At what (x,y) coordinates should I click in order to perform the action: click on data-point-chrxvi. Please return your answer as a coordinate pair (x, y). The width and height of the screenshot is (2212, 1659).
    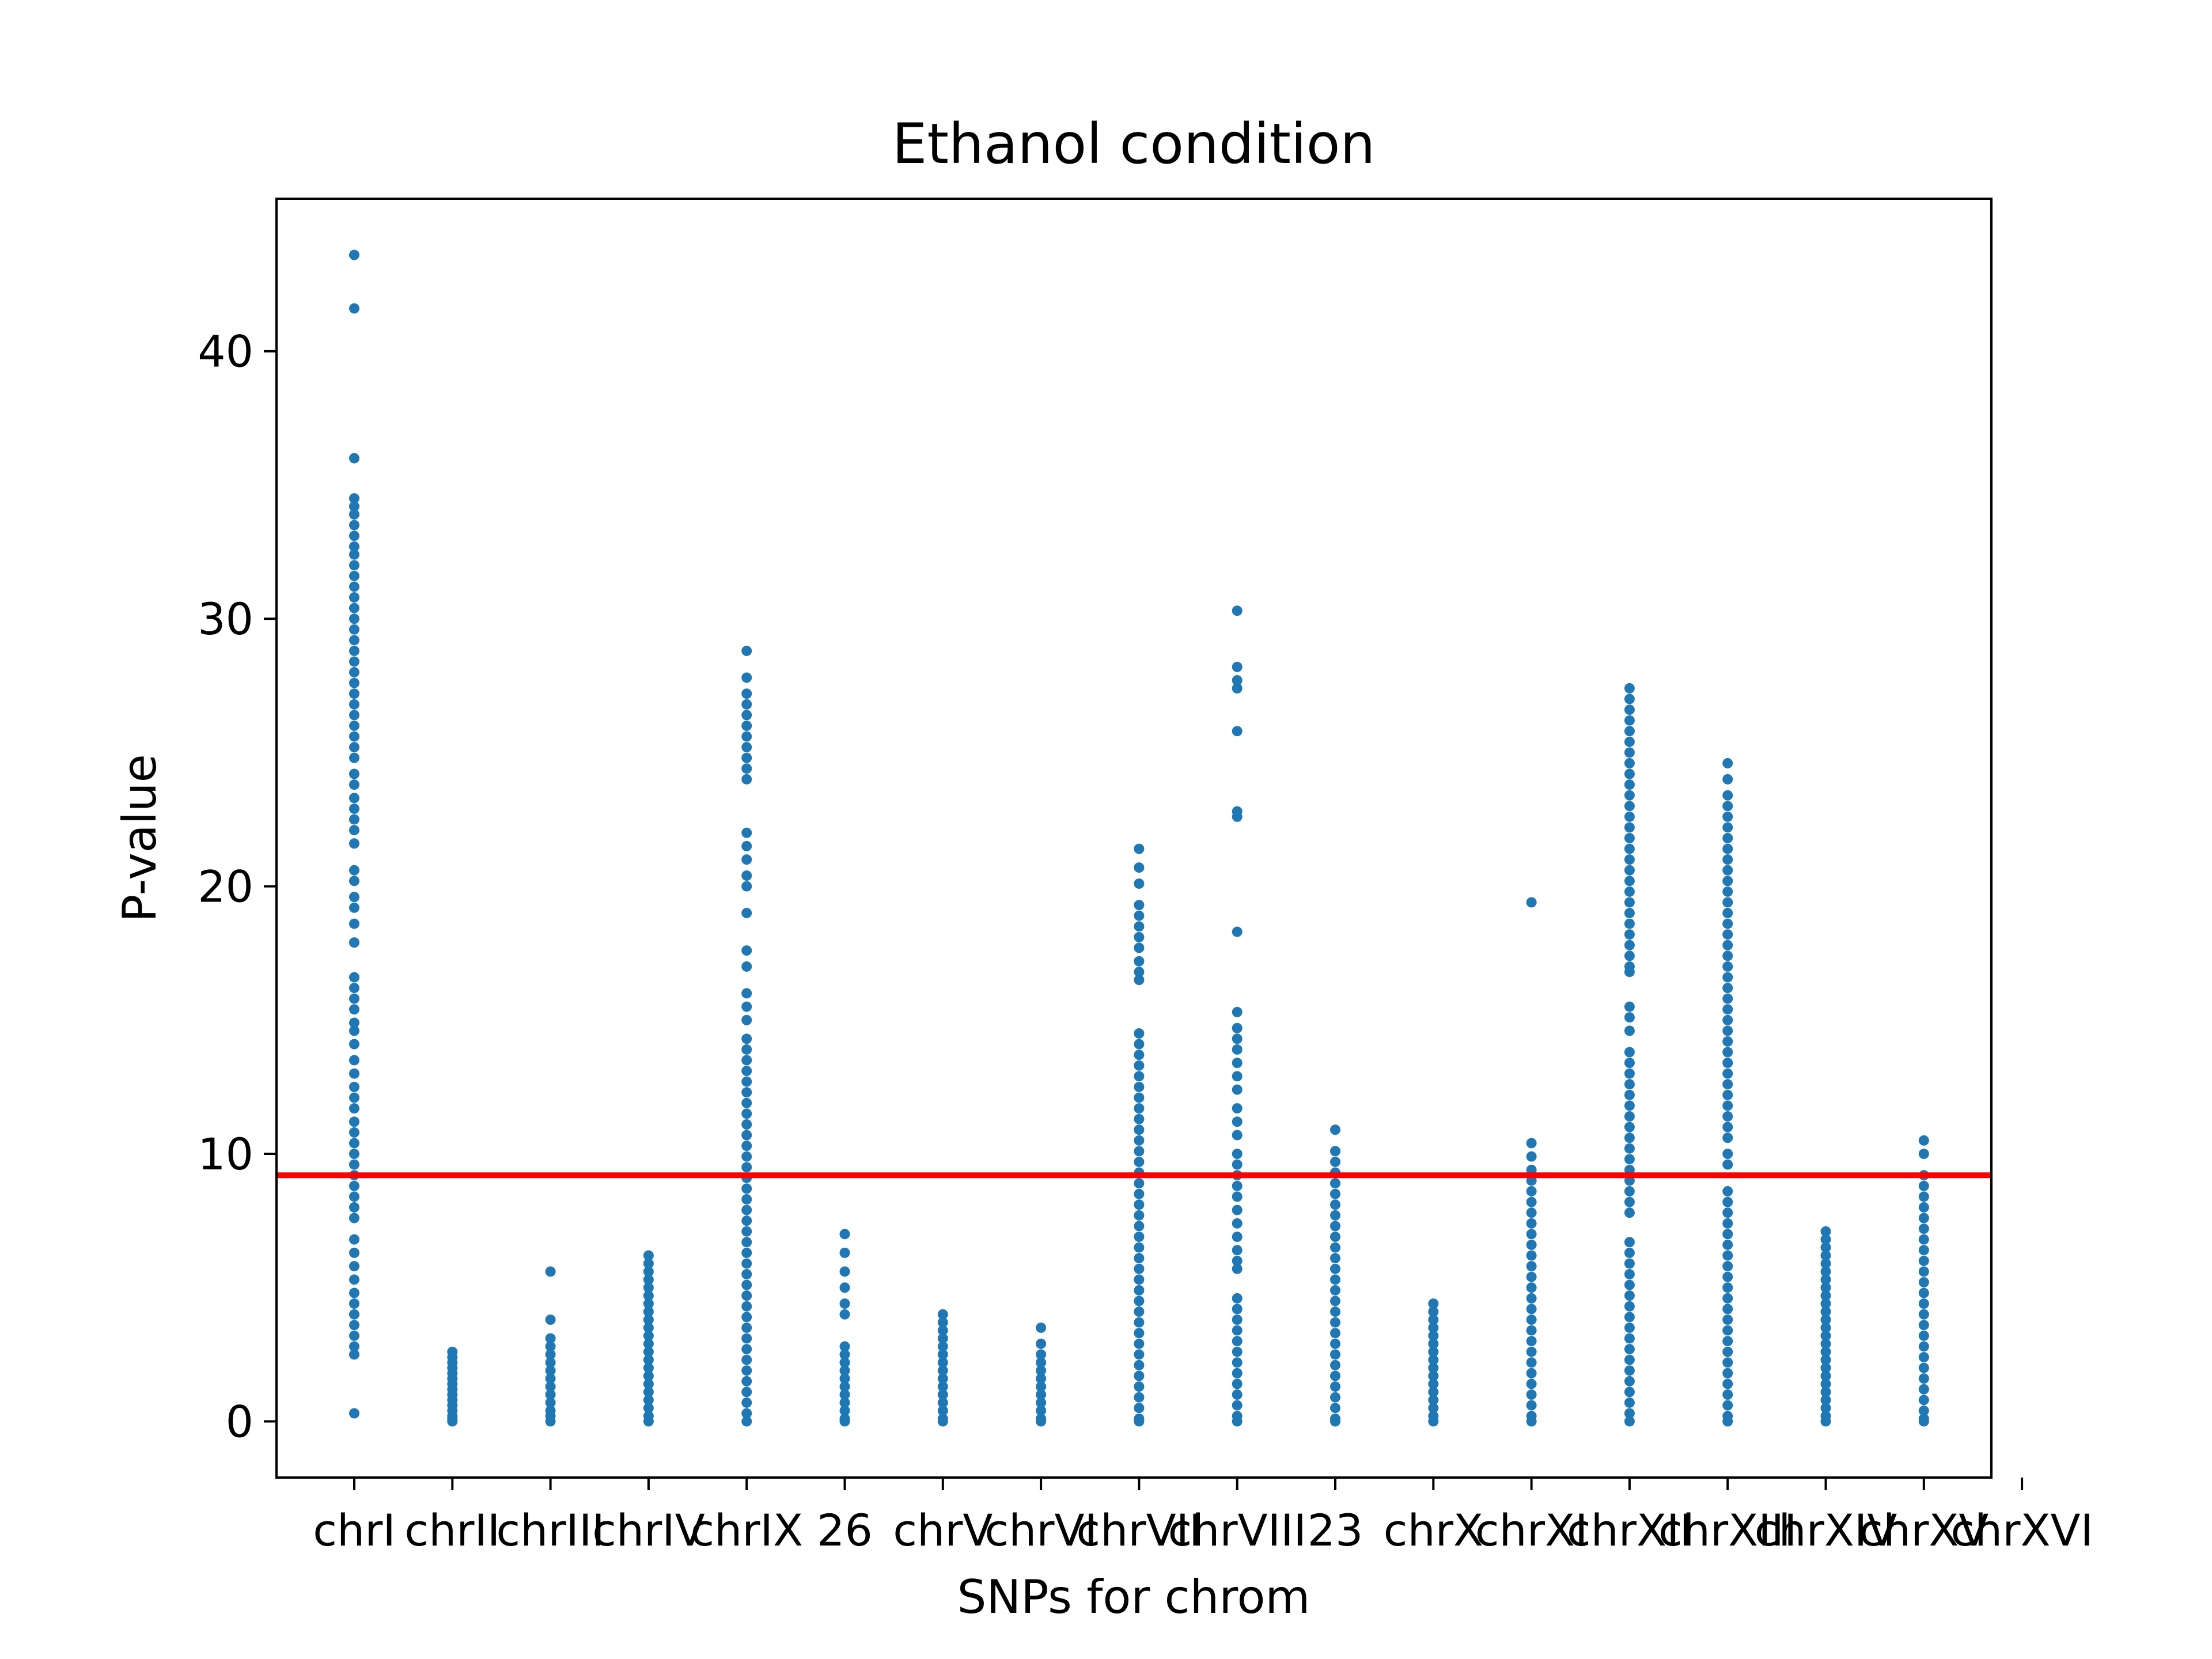
    Looking at the image, I should click on (1923, 1229).